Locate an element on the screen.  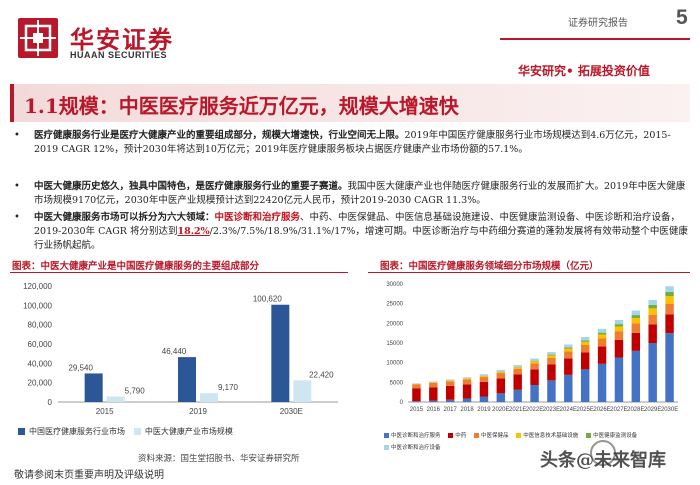
y-tick-label: 20,000 is located at coordinates (40, 383).